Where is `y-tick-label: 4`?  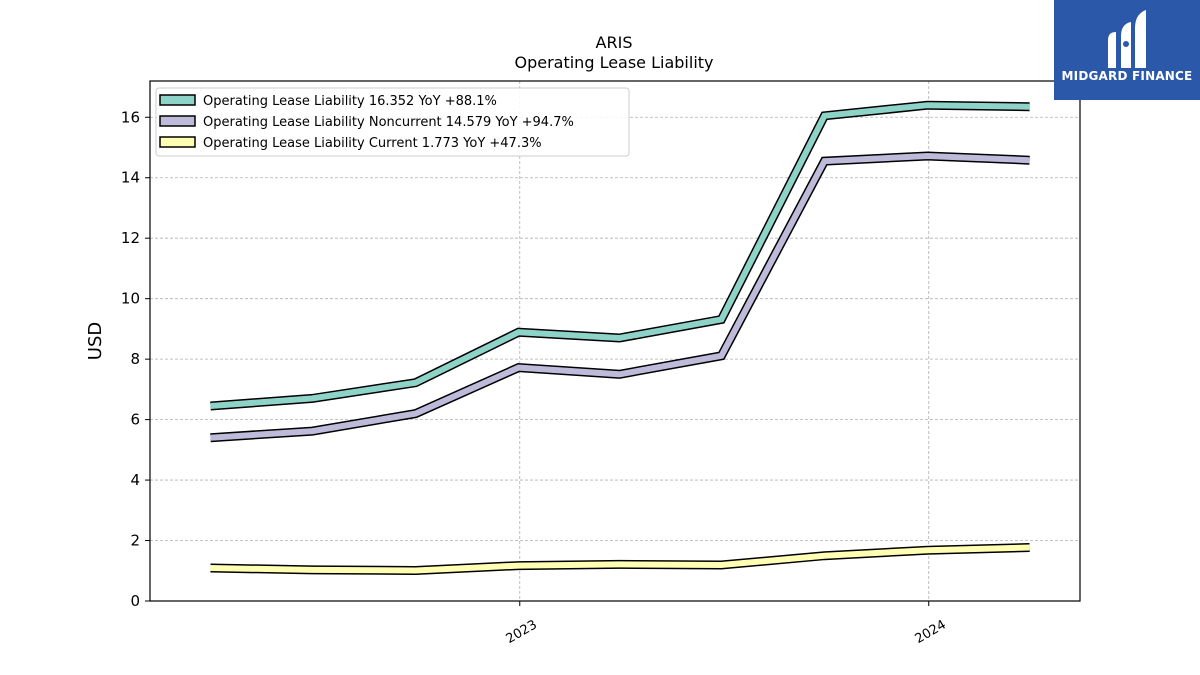 y-tick-label: 4 is located at coordinates (135, 480).